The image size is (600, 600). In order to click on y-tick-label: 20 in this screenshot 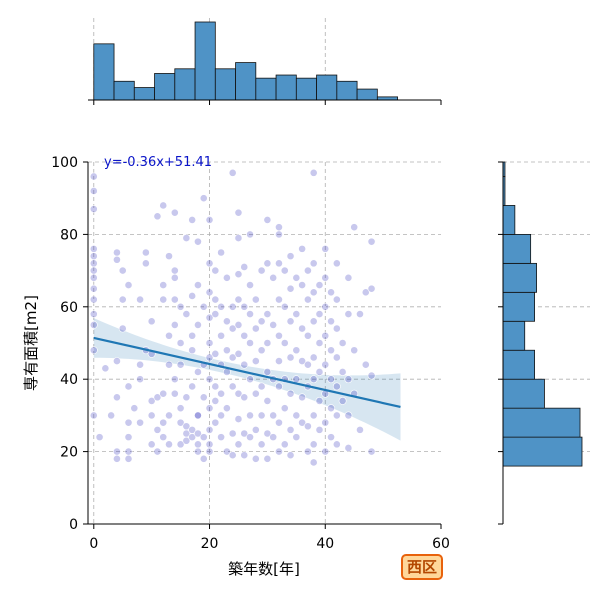, I will do `click(69, 453)`.